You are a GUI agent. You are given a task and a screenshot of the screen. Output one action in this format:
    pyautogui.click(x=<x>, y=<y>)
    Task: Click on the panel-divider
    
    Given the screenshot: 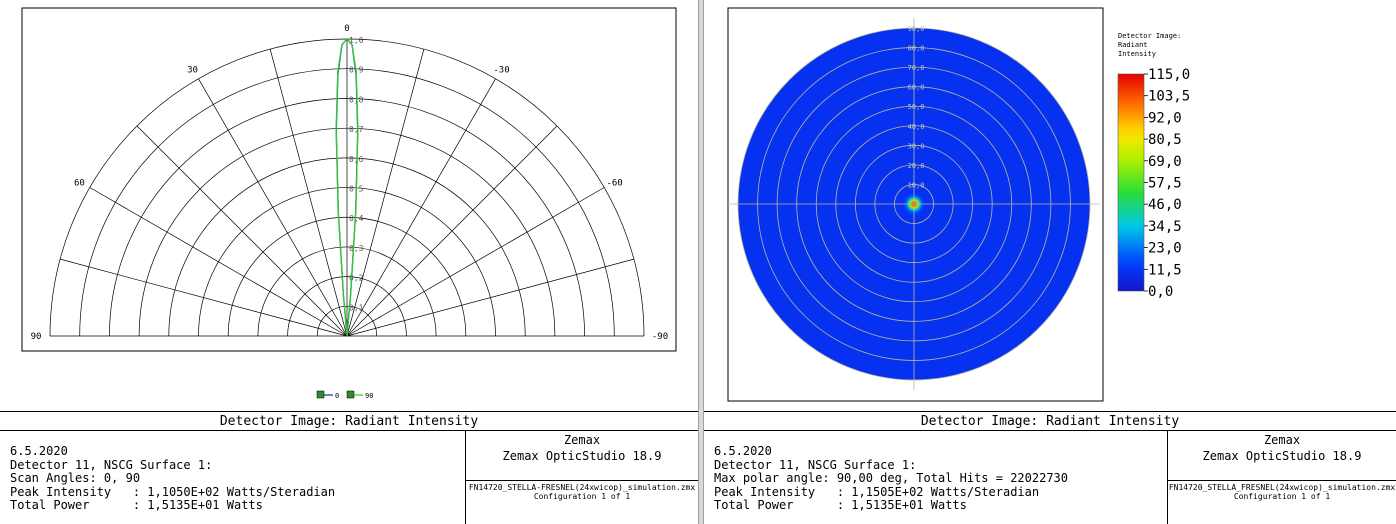 What is the action you would take?
    pyautogui.click(x=701, y=262)
    